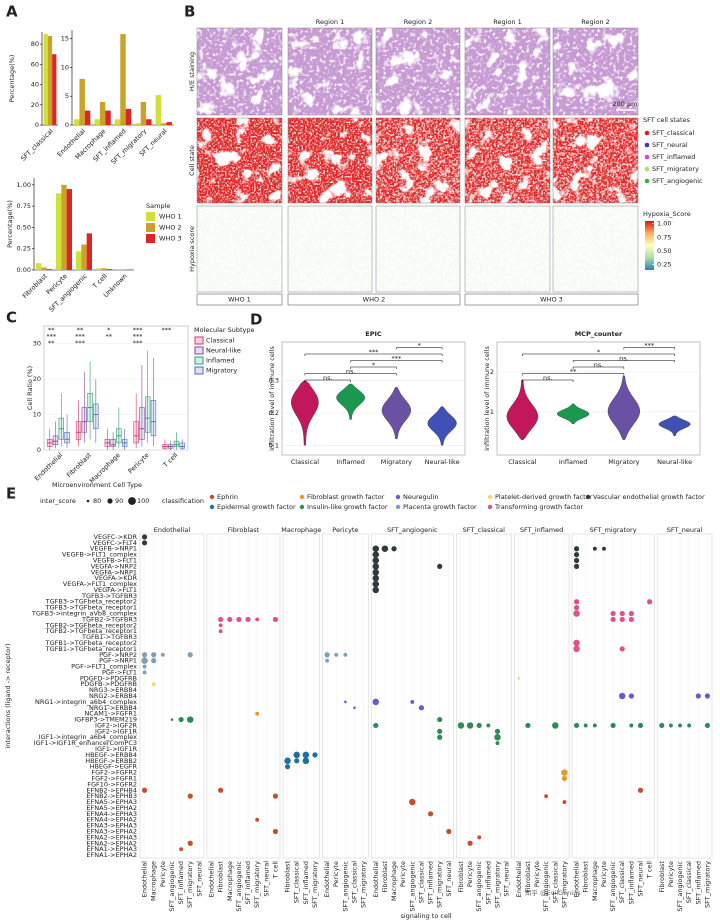  What do you see at coordinates (573, 462) in the screenshot?
I see `x-tick-label: Inflamed` at bounding box center [573, 462].